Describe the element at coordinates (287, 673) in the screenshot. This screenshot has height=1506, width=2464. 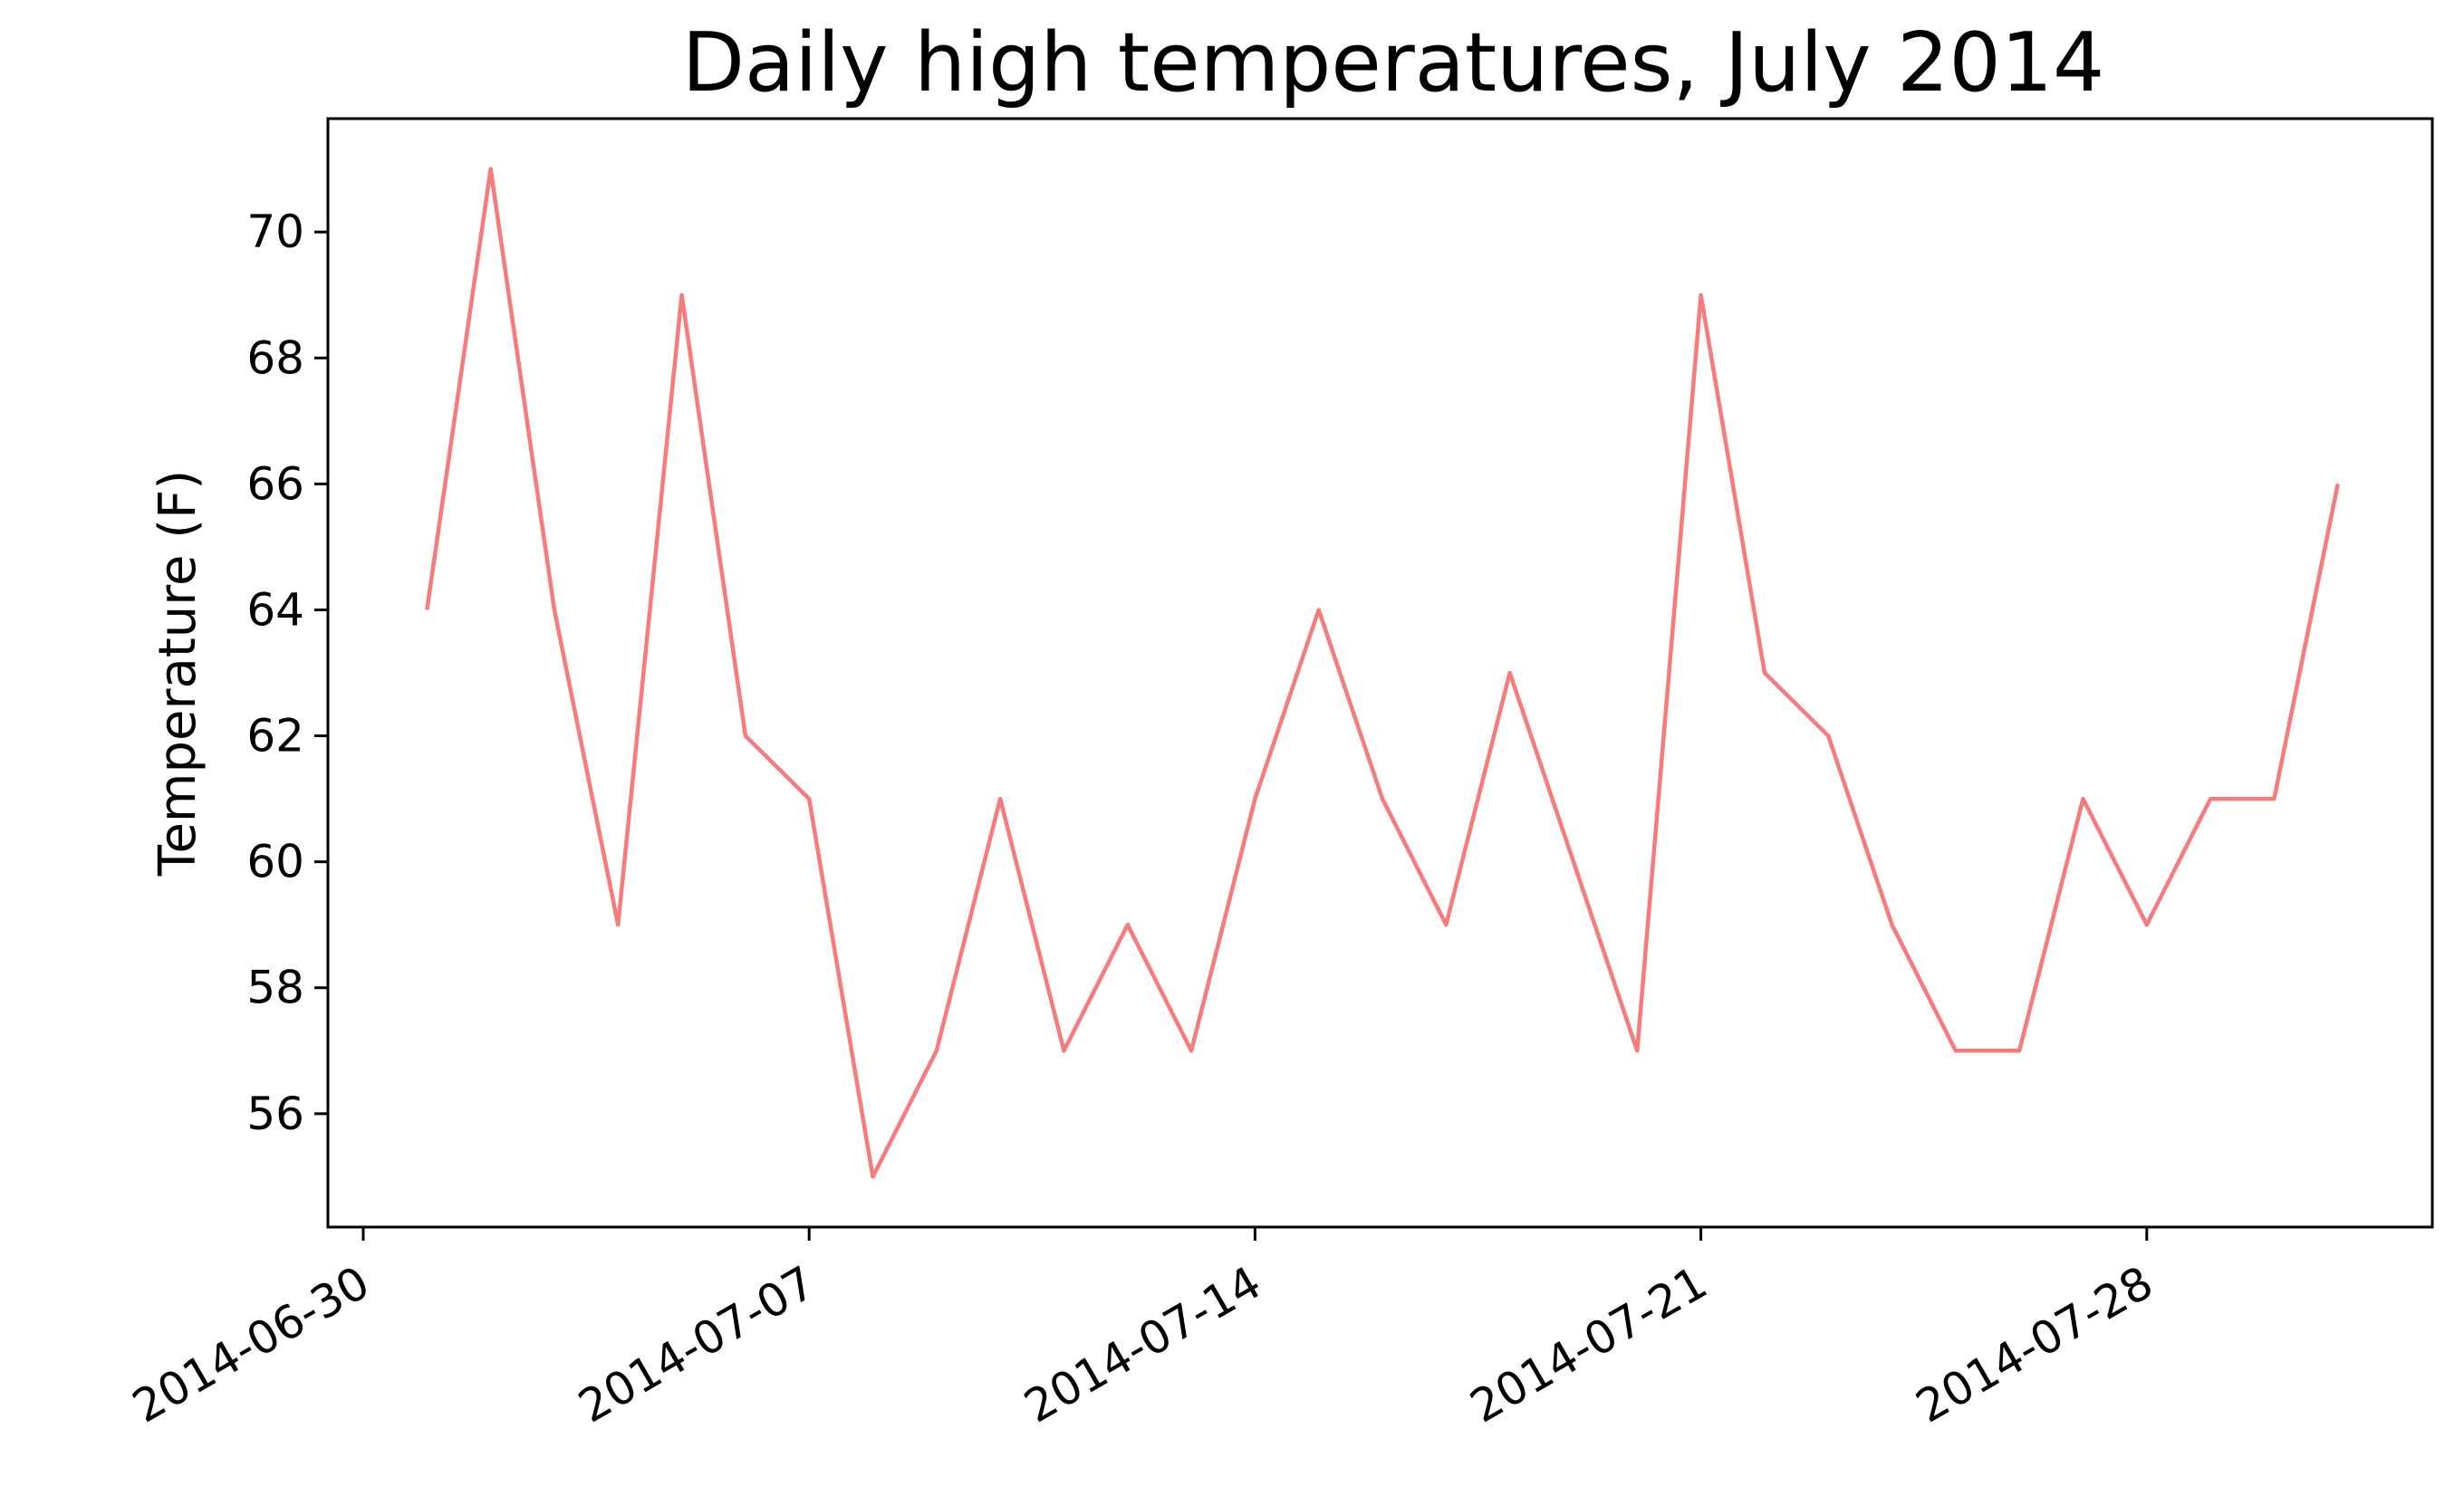
I see `y-axis: 56 58 60 62 64 66 68 70` at that location.